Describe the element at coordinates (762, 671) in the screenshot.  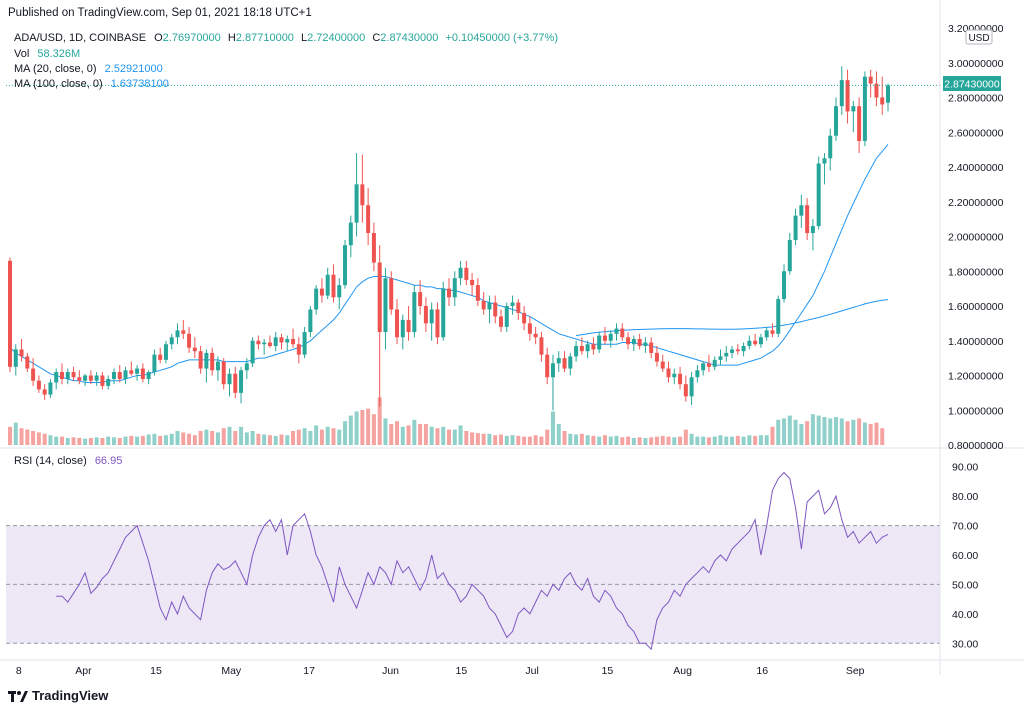
I see `time-tick-label: 16` at that location.